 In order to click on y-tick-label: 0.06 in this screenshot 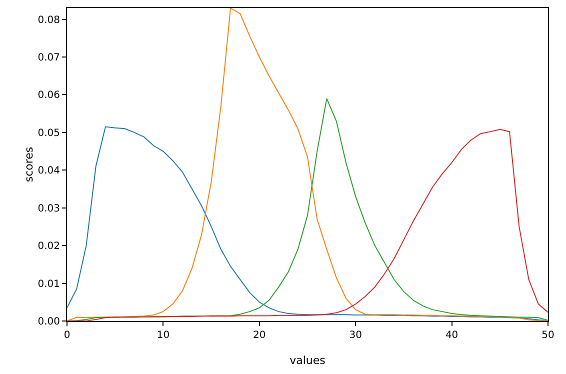, I will do `click(49, 96)`.